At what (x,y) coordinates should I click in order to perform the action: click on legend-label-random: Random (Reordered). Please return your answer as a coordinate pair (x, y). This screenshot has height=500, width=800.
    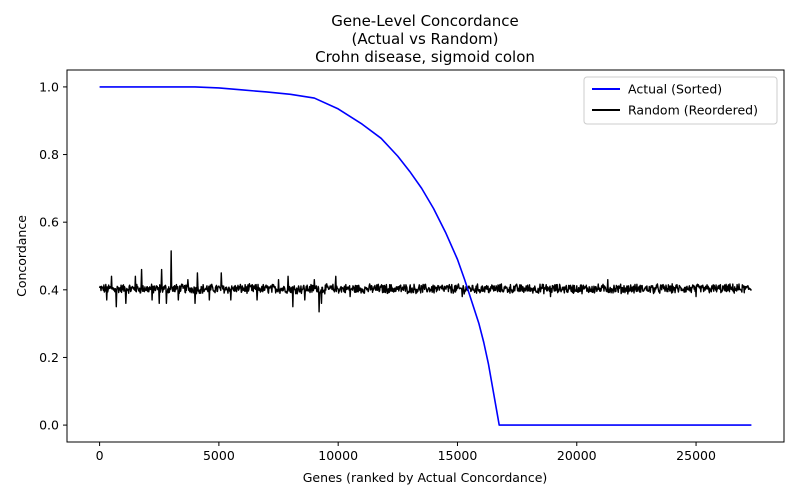
    Looking at the image, I should click on (693, 110).